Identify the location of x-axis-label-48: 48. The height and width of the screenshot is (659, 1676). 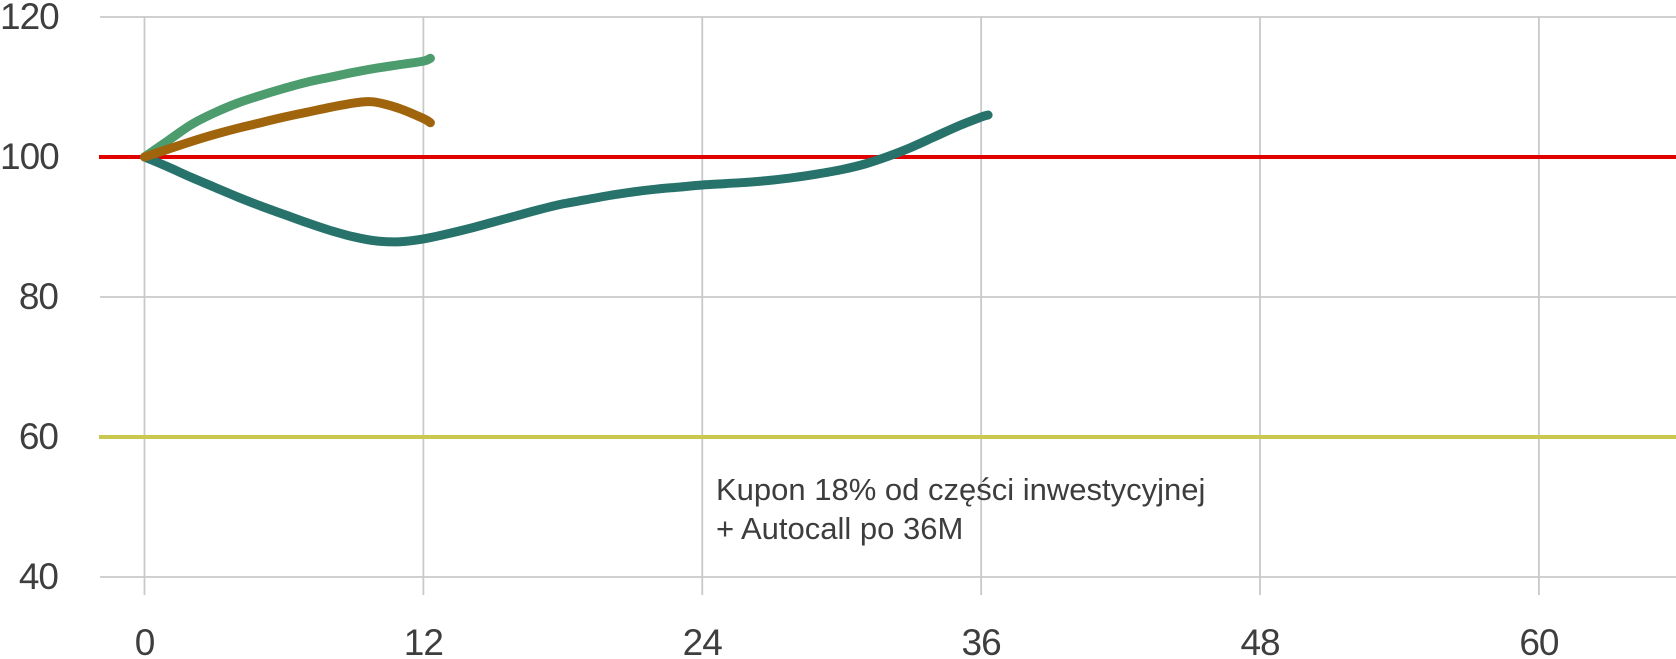
(1260, 640).